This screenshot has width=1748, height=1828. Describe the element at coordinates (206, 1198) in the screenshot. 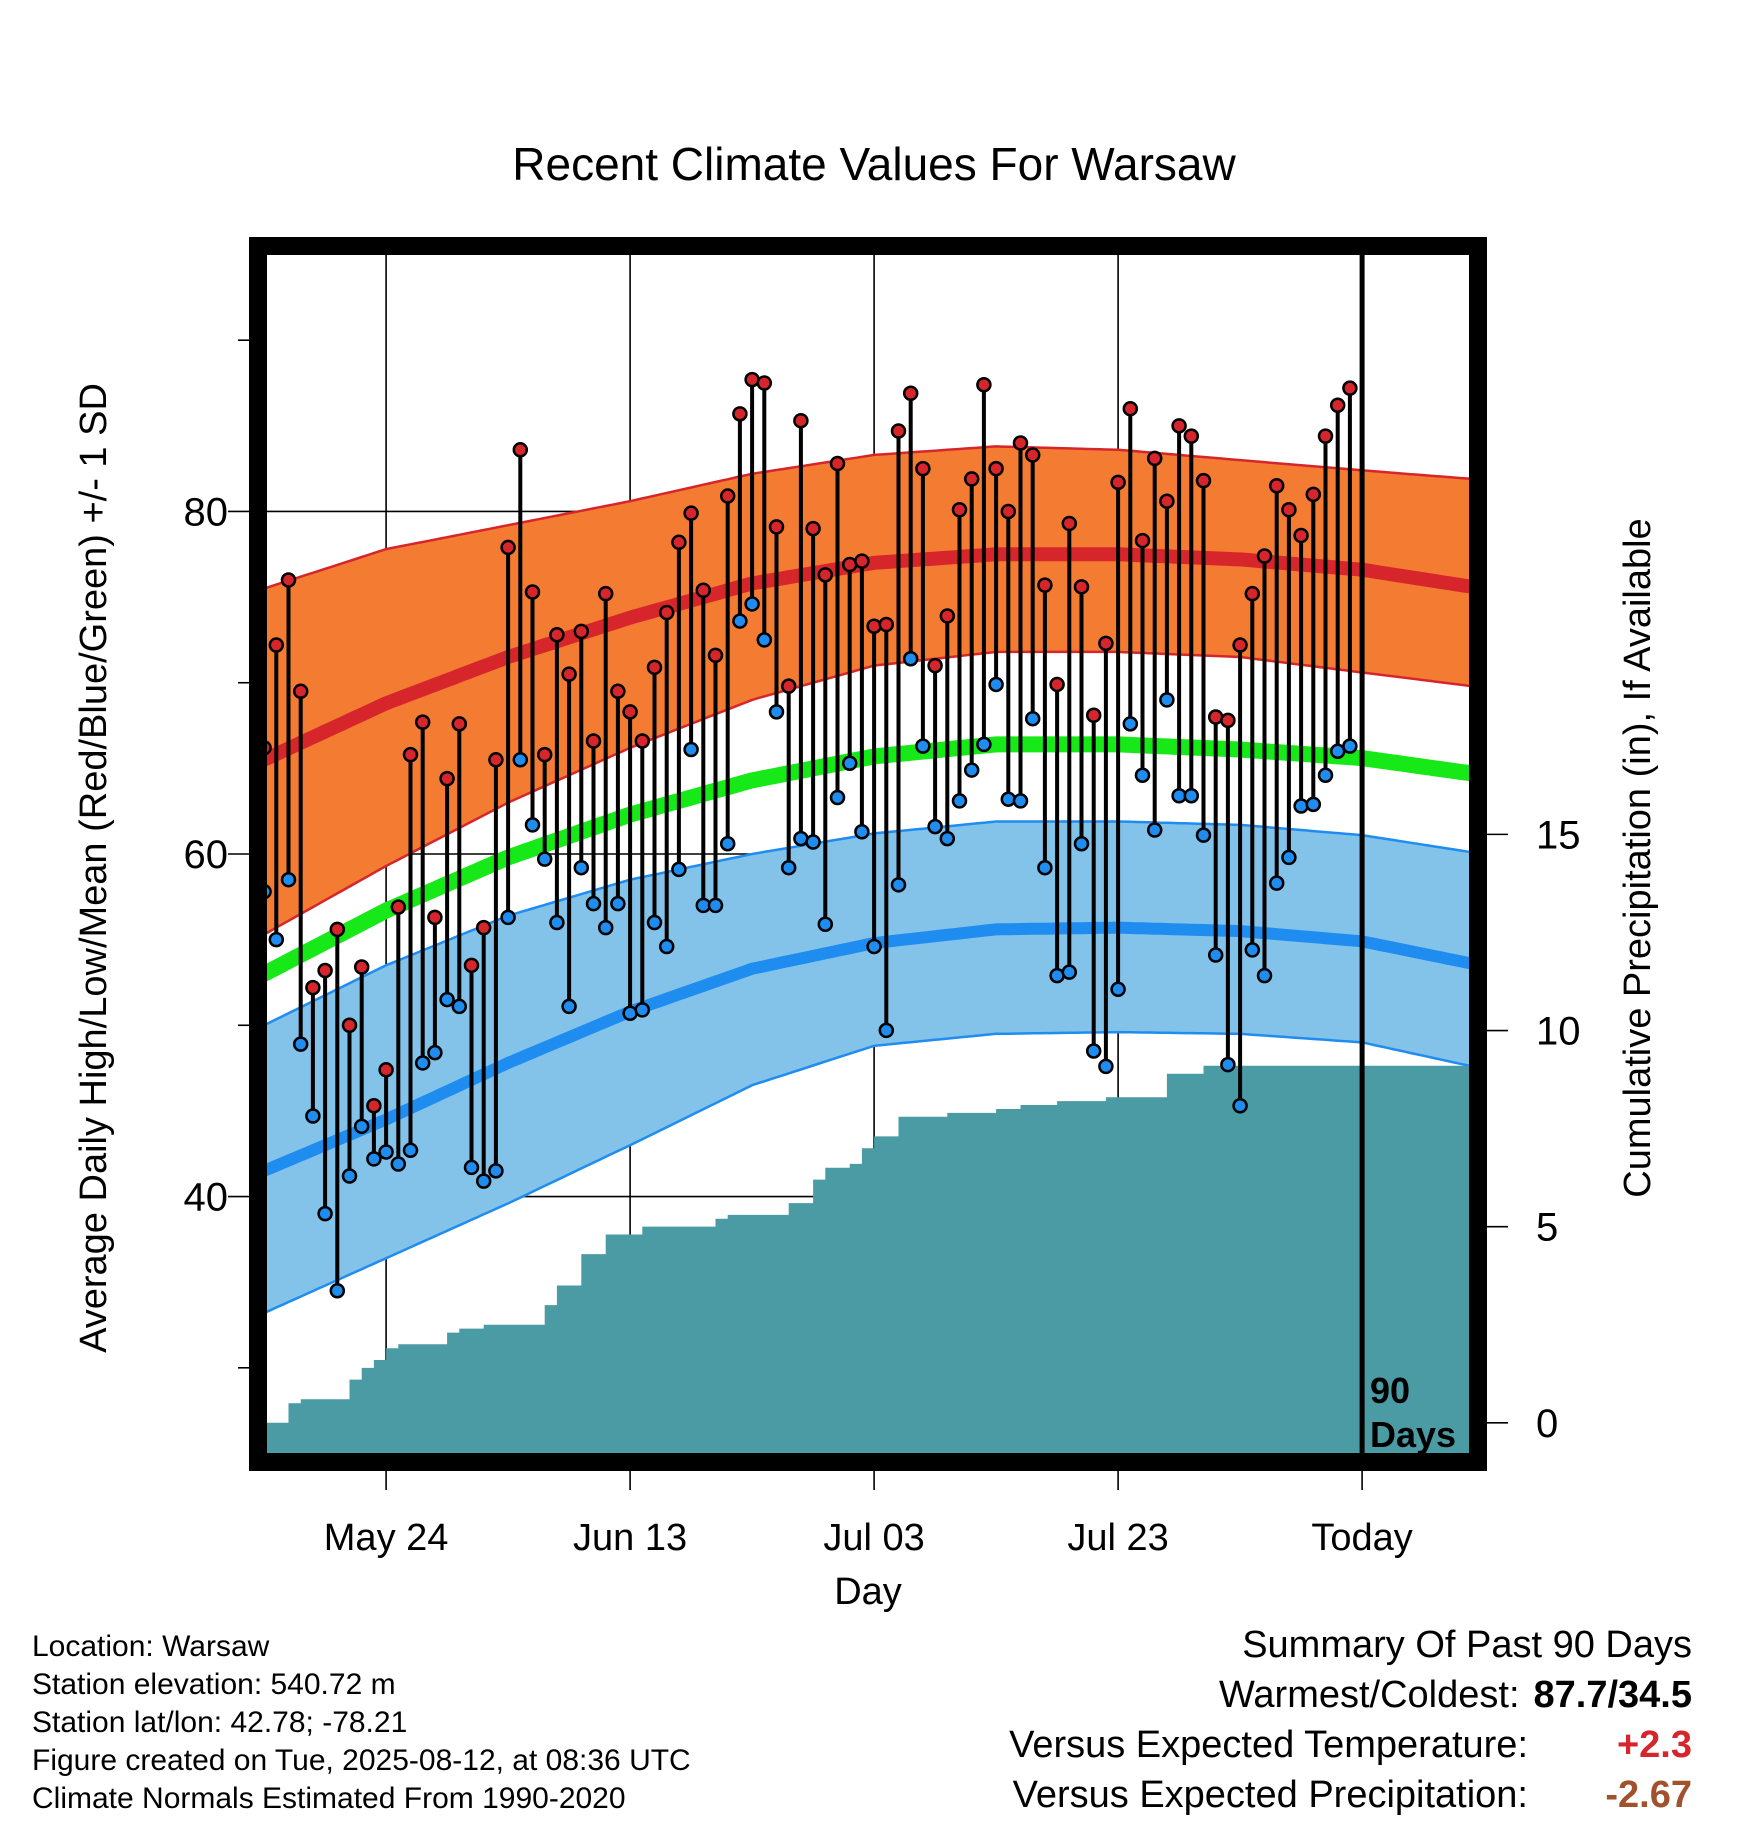

I see `y-tick-label-0: 40` at that location.